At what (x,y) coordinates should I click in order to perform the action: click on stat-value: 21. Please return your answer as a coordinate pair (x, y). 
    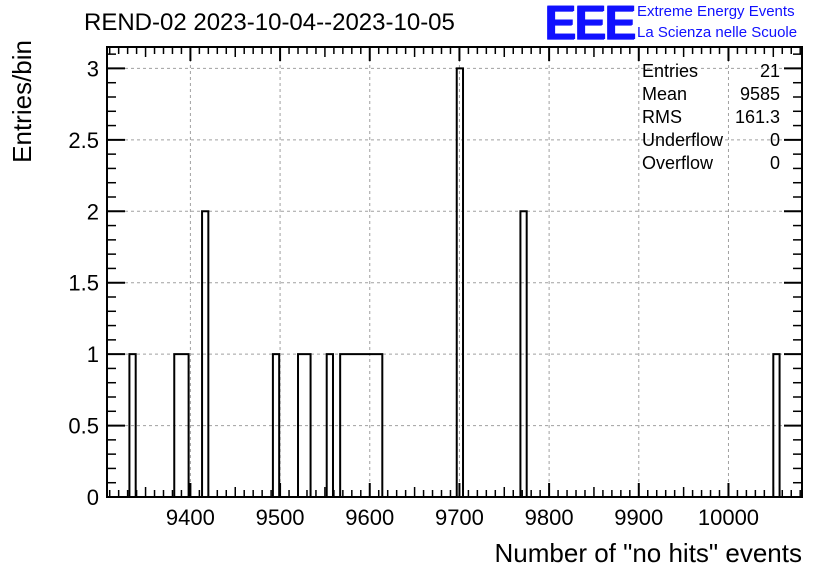
    Looking at the image, I should click on (769, 71).